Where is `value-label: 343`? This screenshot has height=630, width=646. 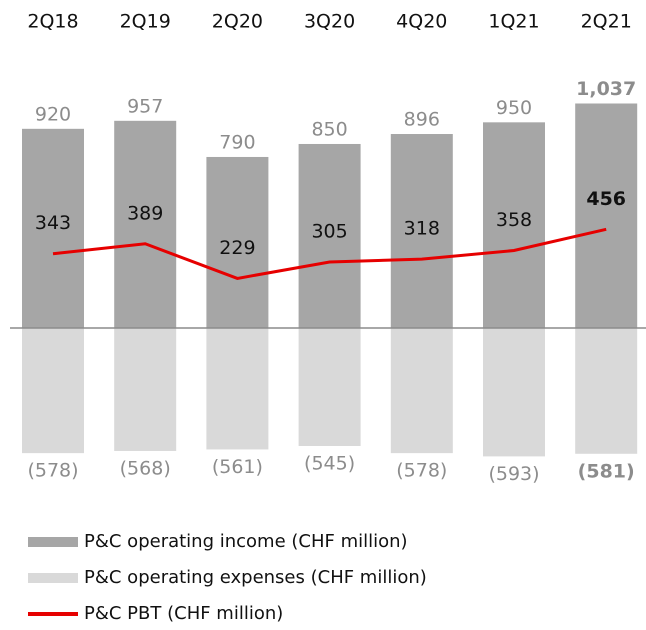
value-label: 343 is located at coordinates (53, 223).